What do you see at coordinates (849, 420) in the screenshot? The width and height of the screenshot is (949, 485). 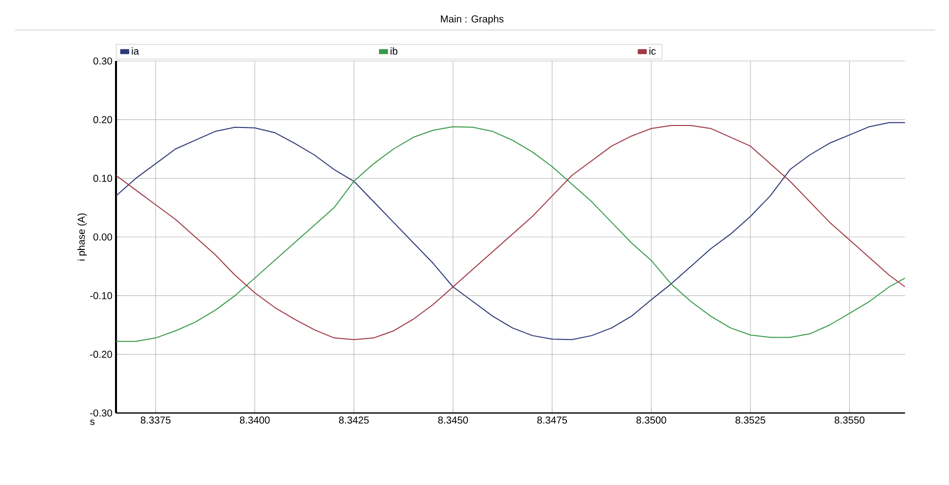 I see `x-tick-label: 8.3550` at bounding box center [849, 420].